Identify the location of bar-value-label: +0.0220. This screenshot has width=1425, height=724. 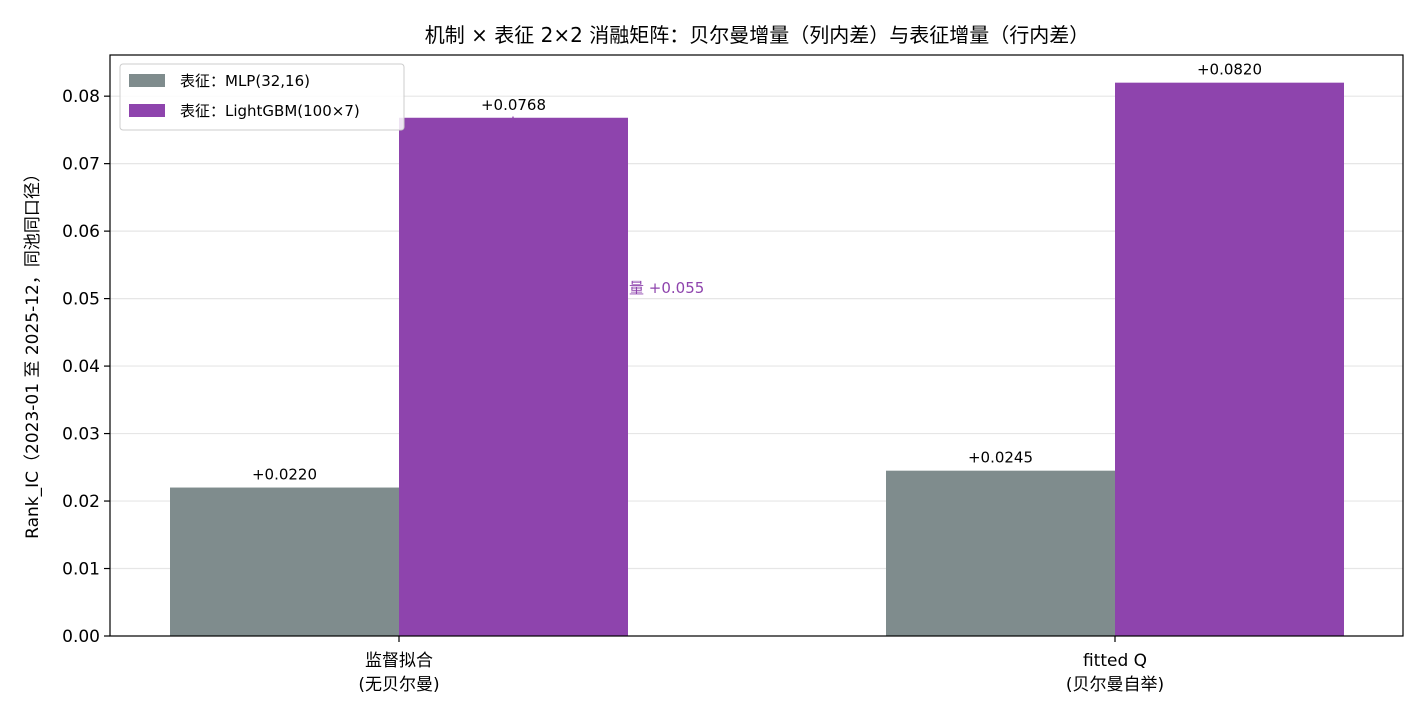
(284, 475).